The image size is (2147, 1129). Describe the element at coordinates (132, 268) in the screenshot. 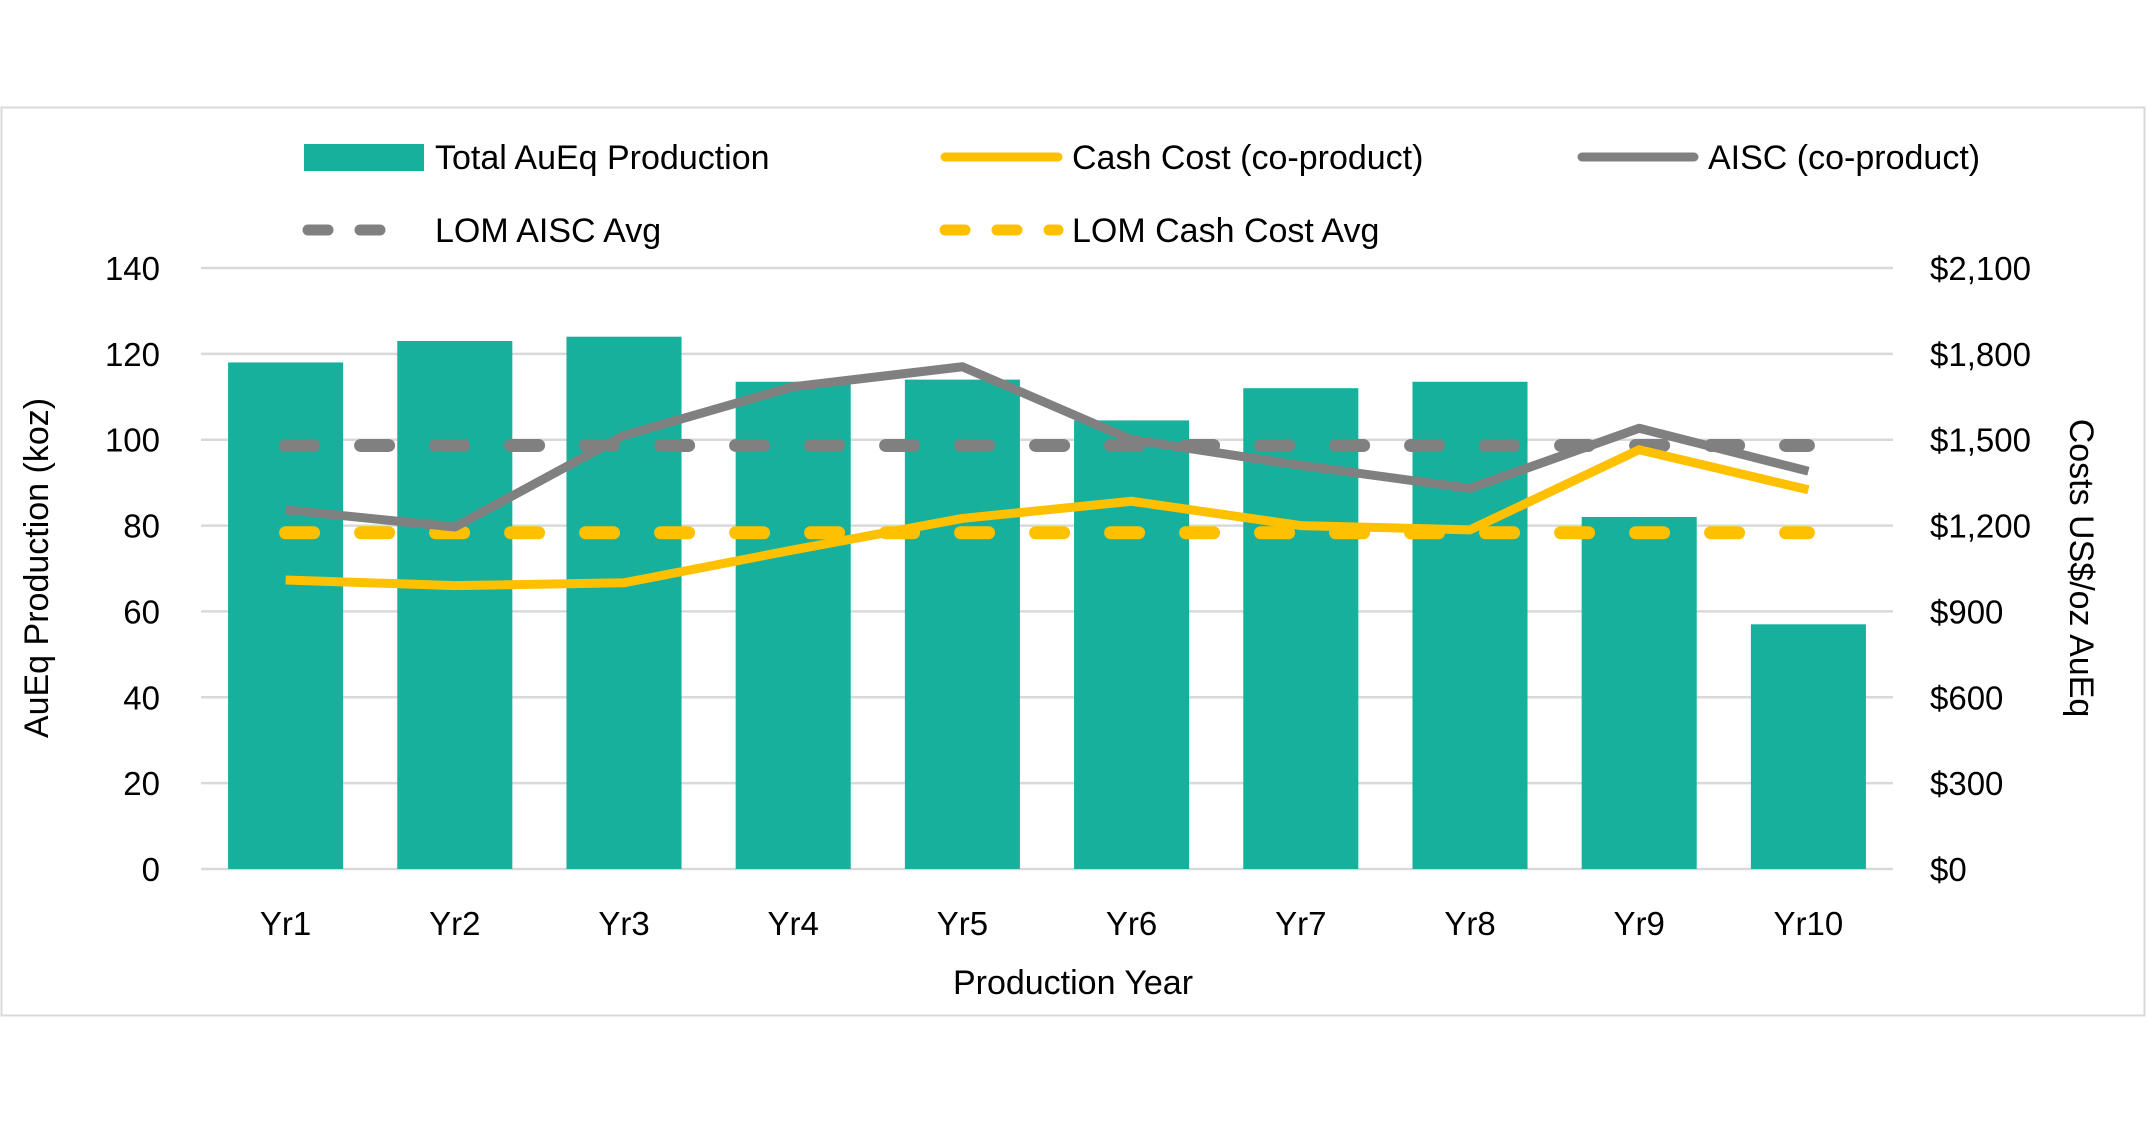

I see `y-tick-label: 140` at that location.